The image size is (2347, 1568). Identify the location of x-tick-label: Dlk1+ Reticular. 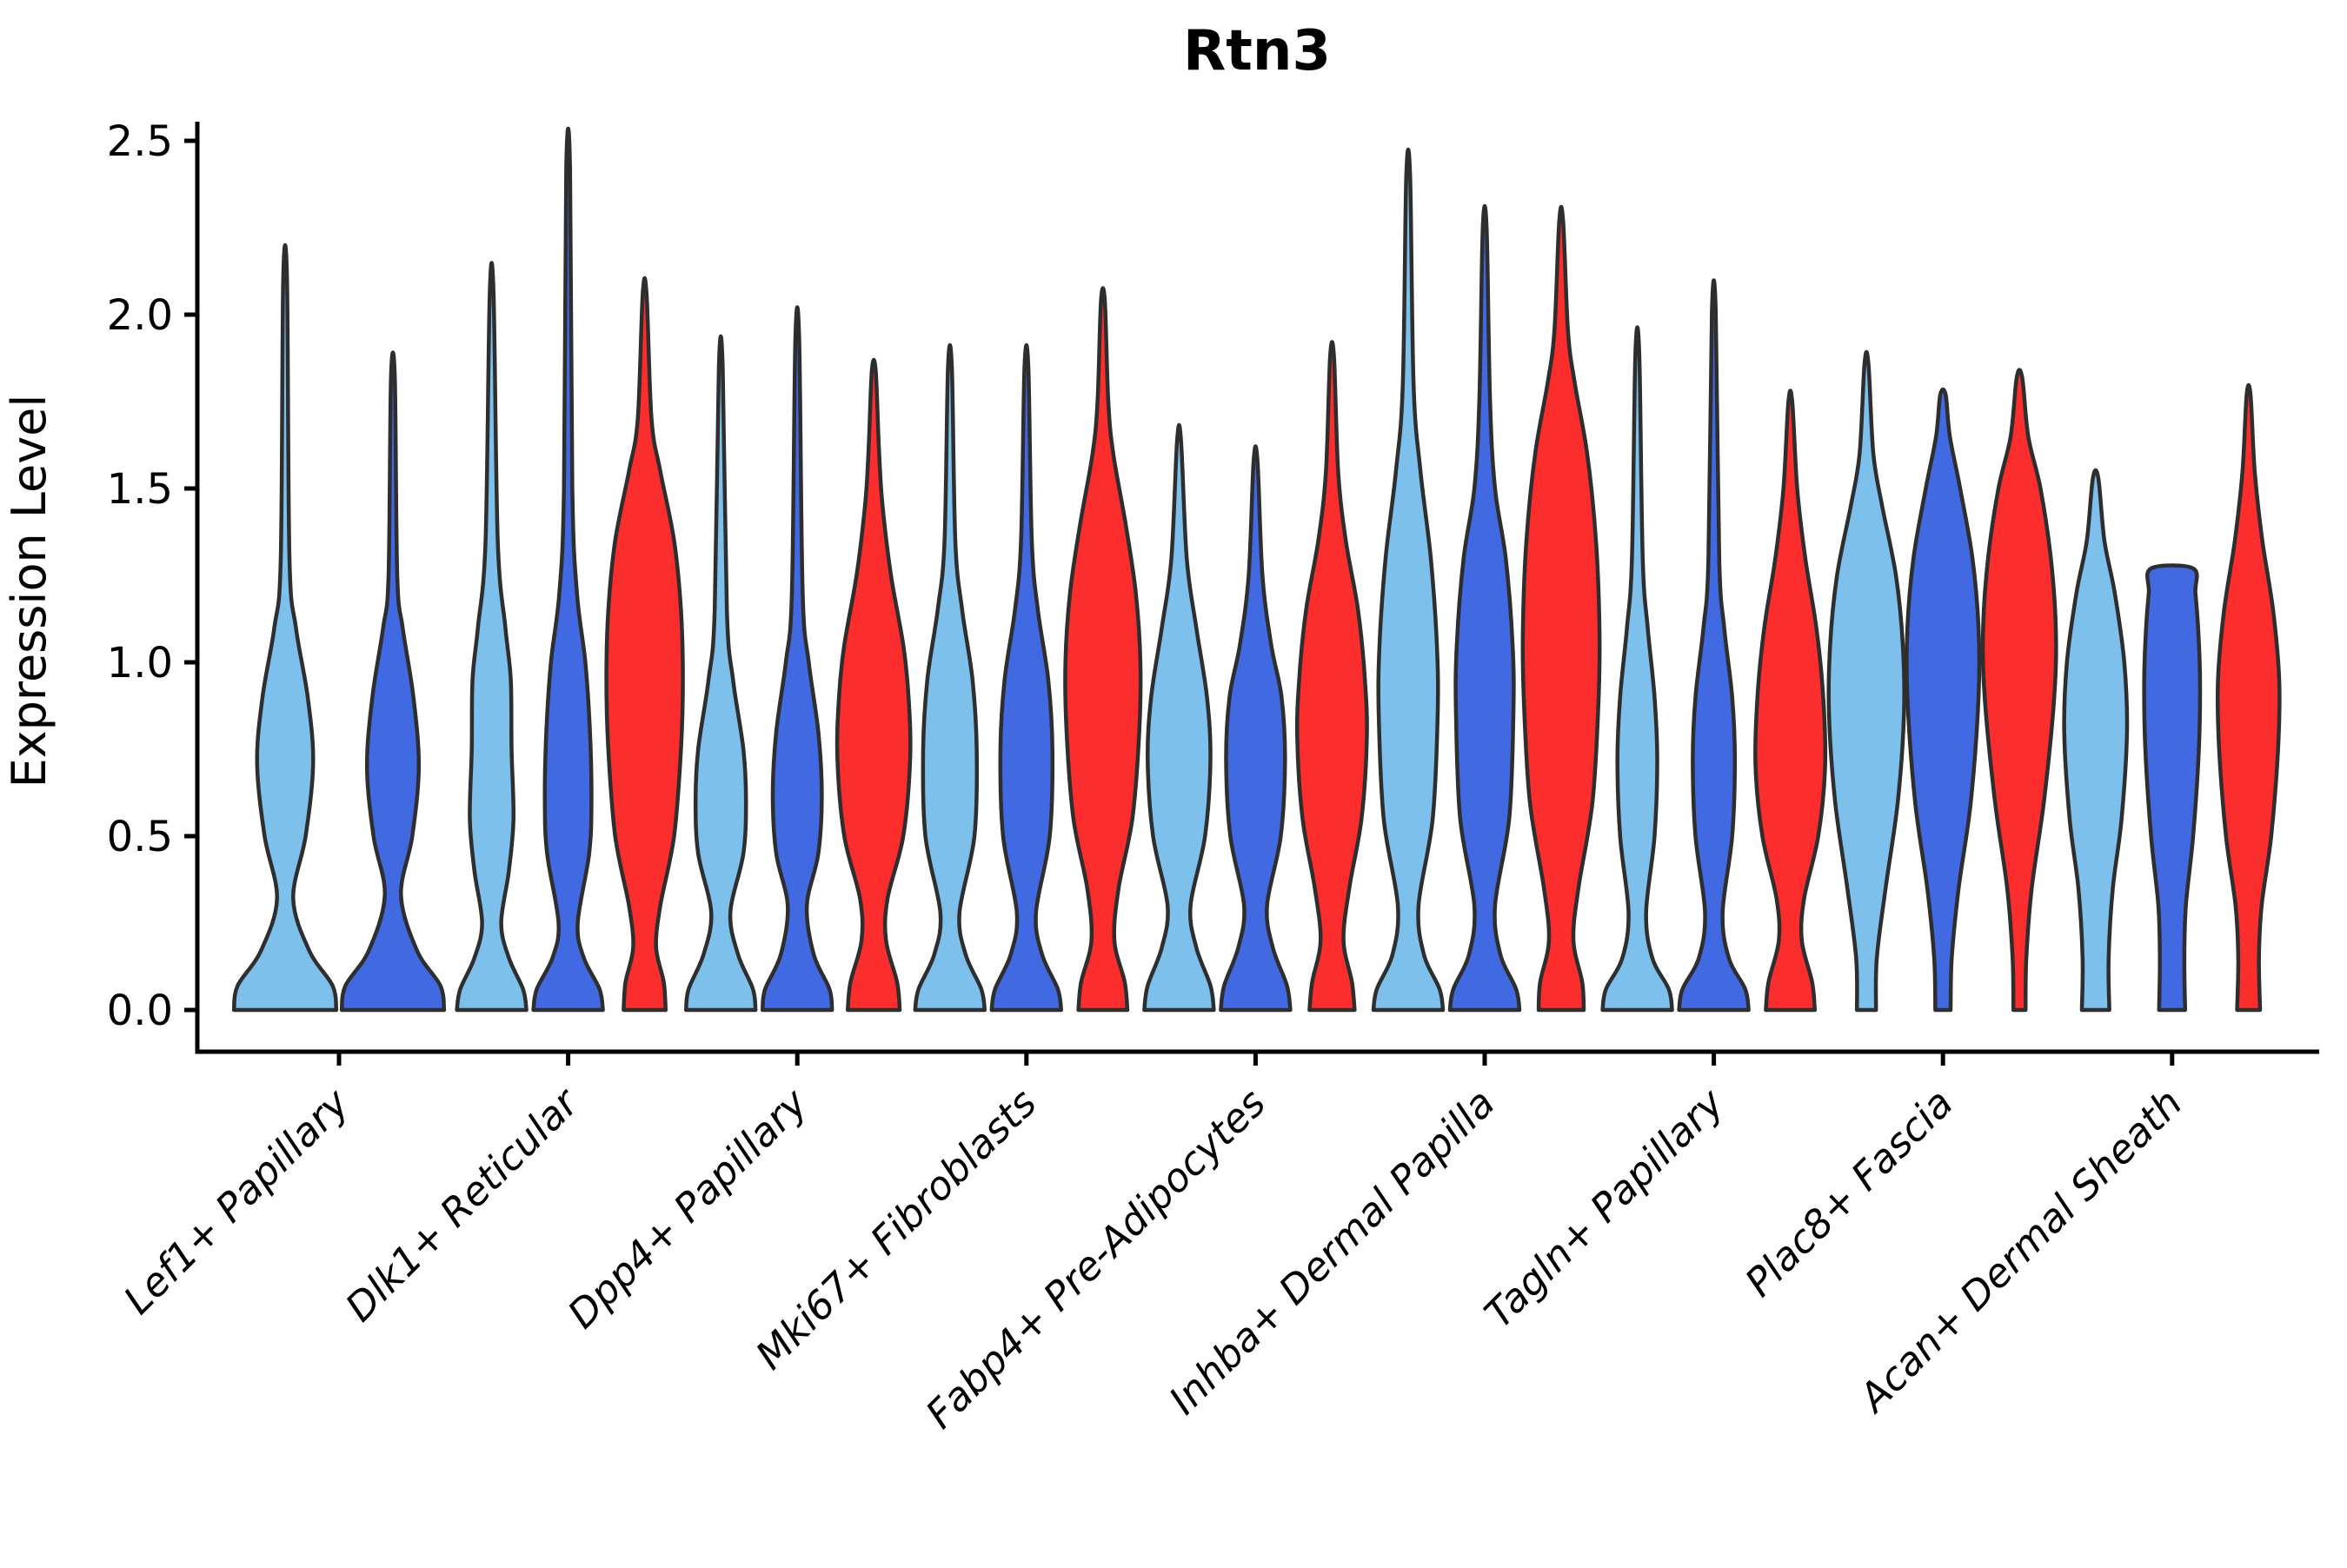
(462, 1205).